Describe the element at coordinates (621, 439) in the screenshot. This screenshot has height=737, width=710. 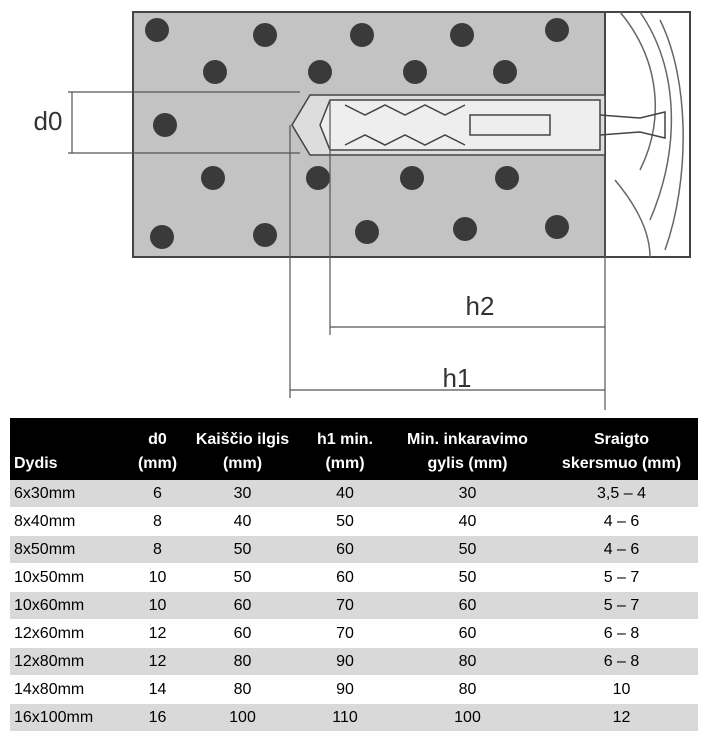
I see `header-line: Sraigto` at that location.